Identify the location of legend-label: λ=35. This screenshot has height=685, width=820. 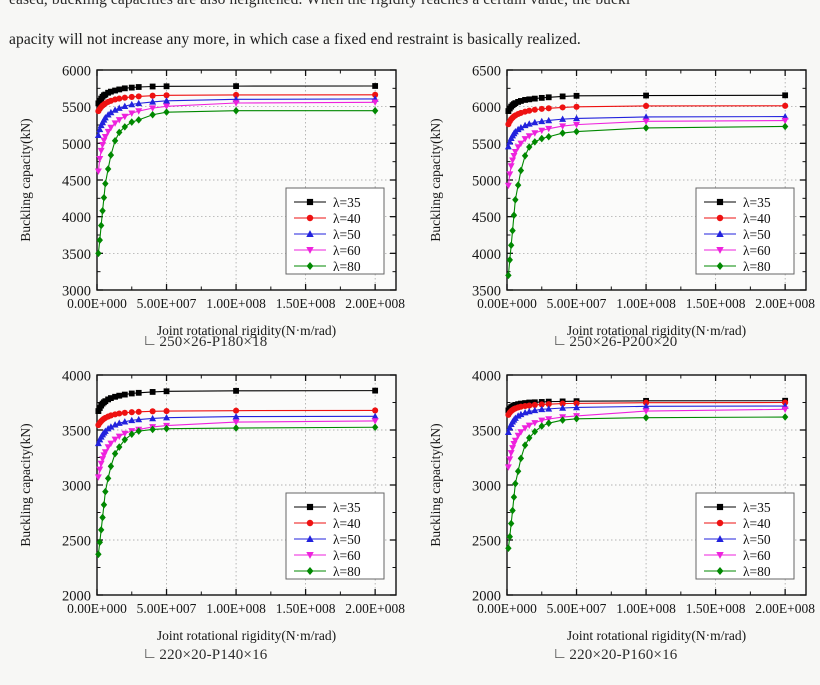
(347, 202).